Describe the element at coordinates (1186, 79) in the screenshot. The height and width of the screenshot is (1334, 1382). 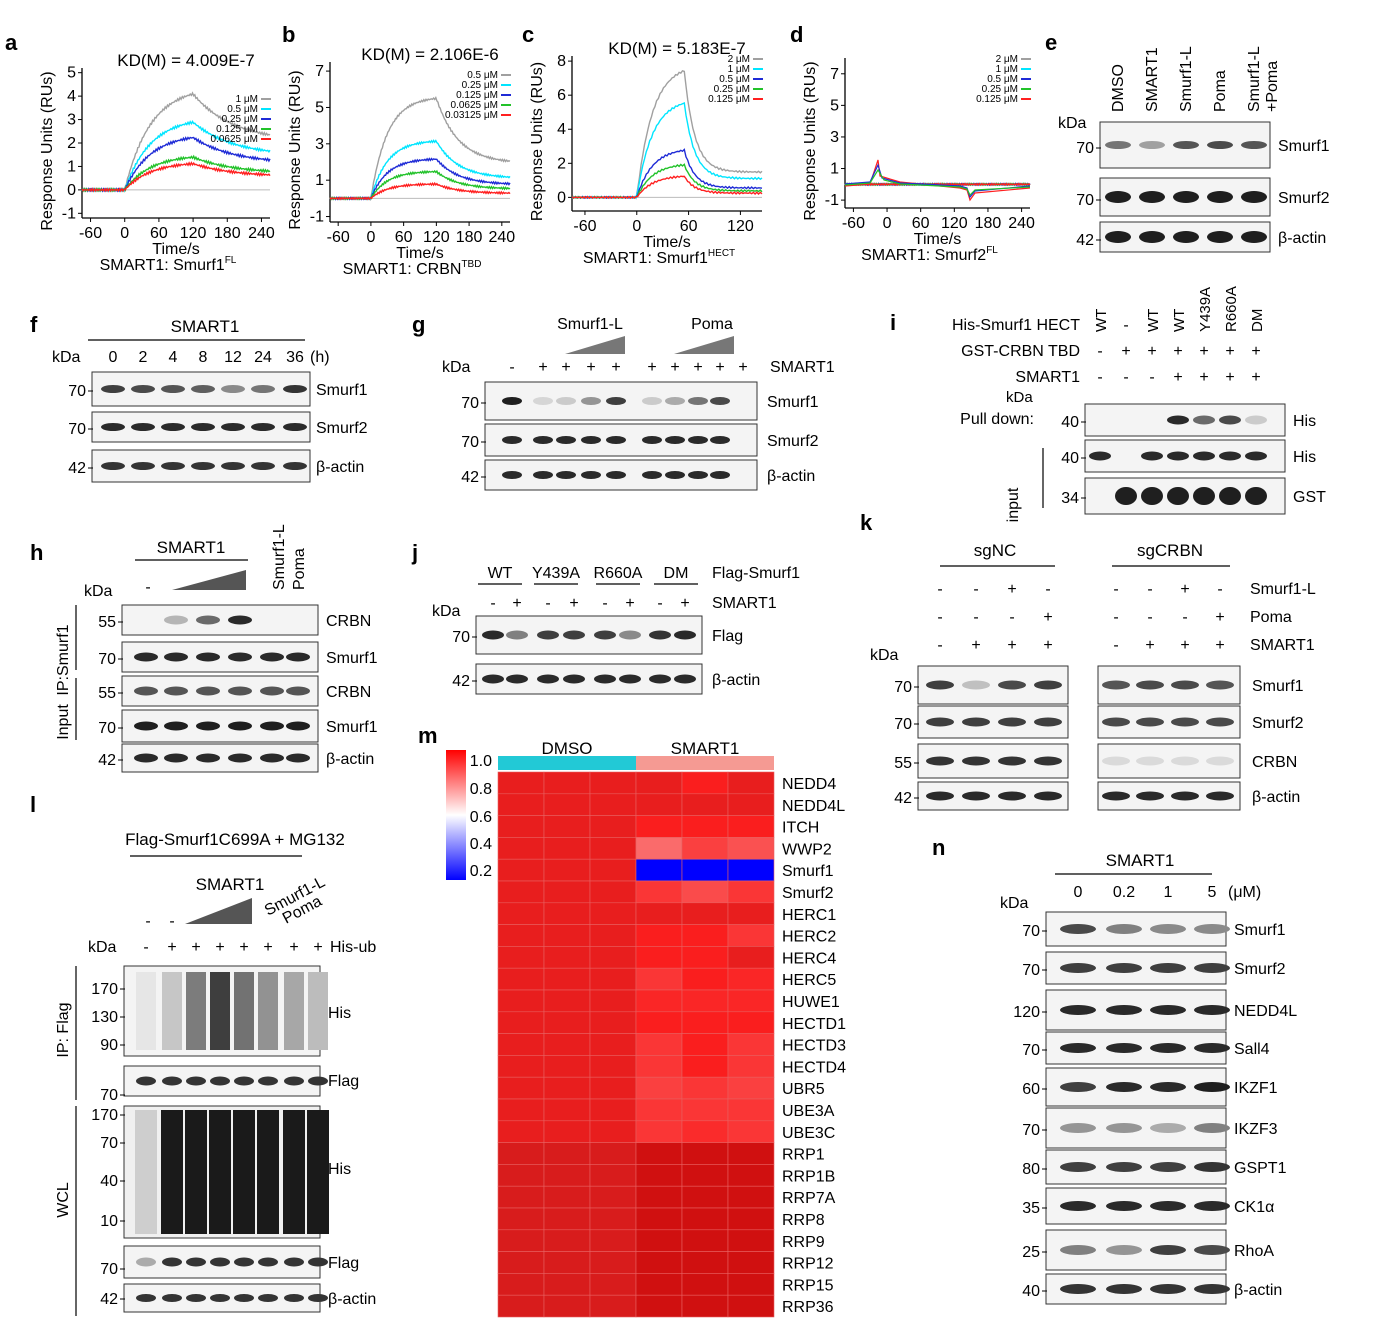
I see `lane-label: Smurf1-L` at that location.